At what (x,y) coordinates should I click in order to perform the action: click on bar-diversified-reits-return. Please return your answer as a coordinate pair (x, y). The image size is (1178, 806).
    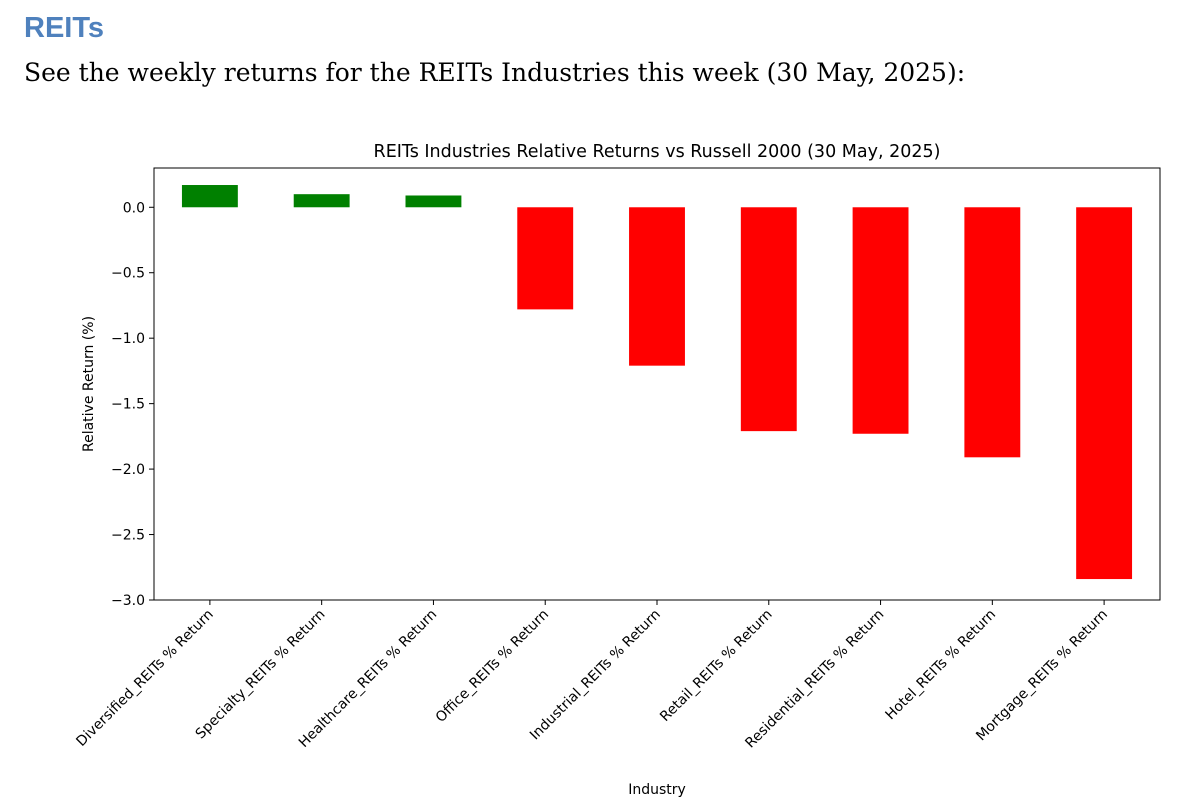
    Looking at the image, I should click on (209, 196).